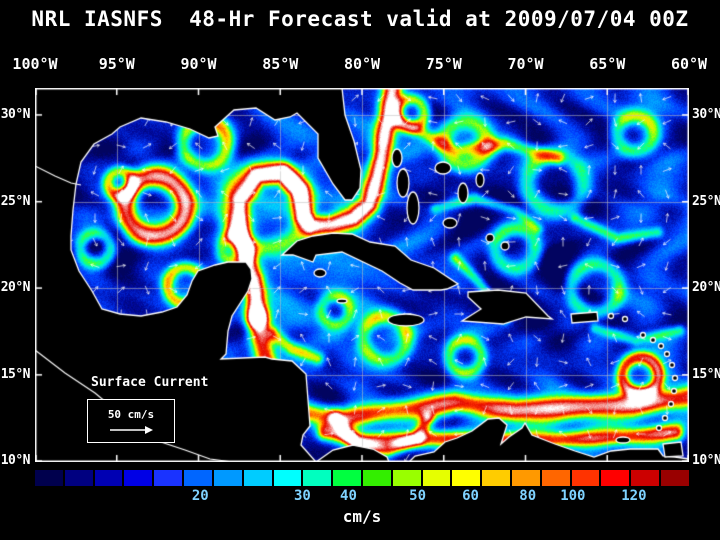  What do you see at coordinates (525, 64) in the screenshot?
I see `lon-tick-label: 70°W` at bounding box center [525, 64].